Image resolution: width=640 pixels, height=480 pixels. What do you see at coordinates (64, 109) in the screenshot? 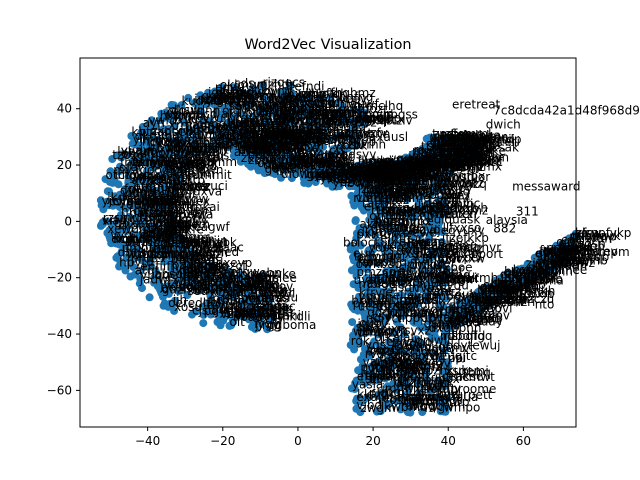
I see `y-tick-label: 40` at bounding box center [64, 109].